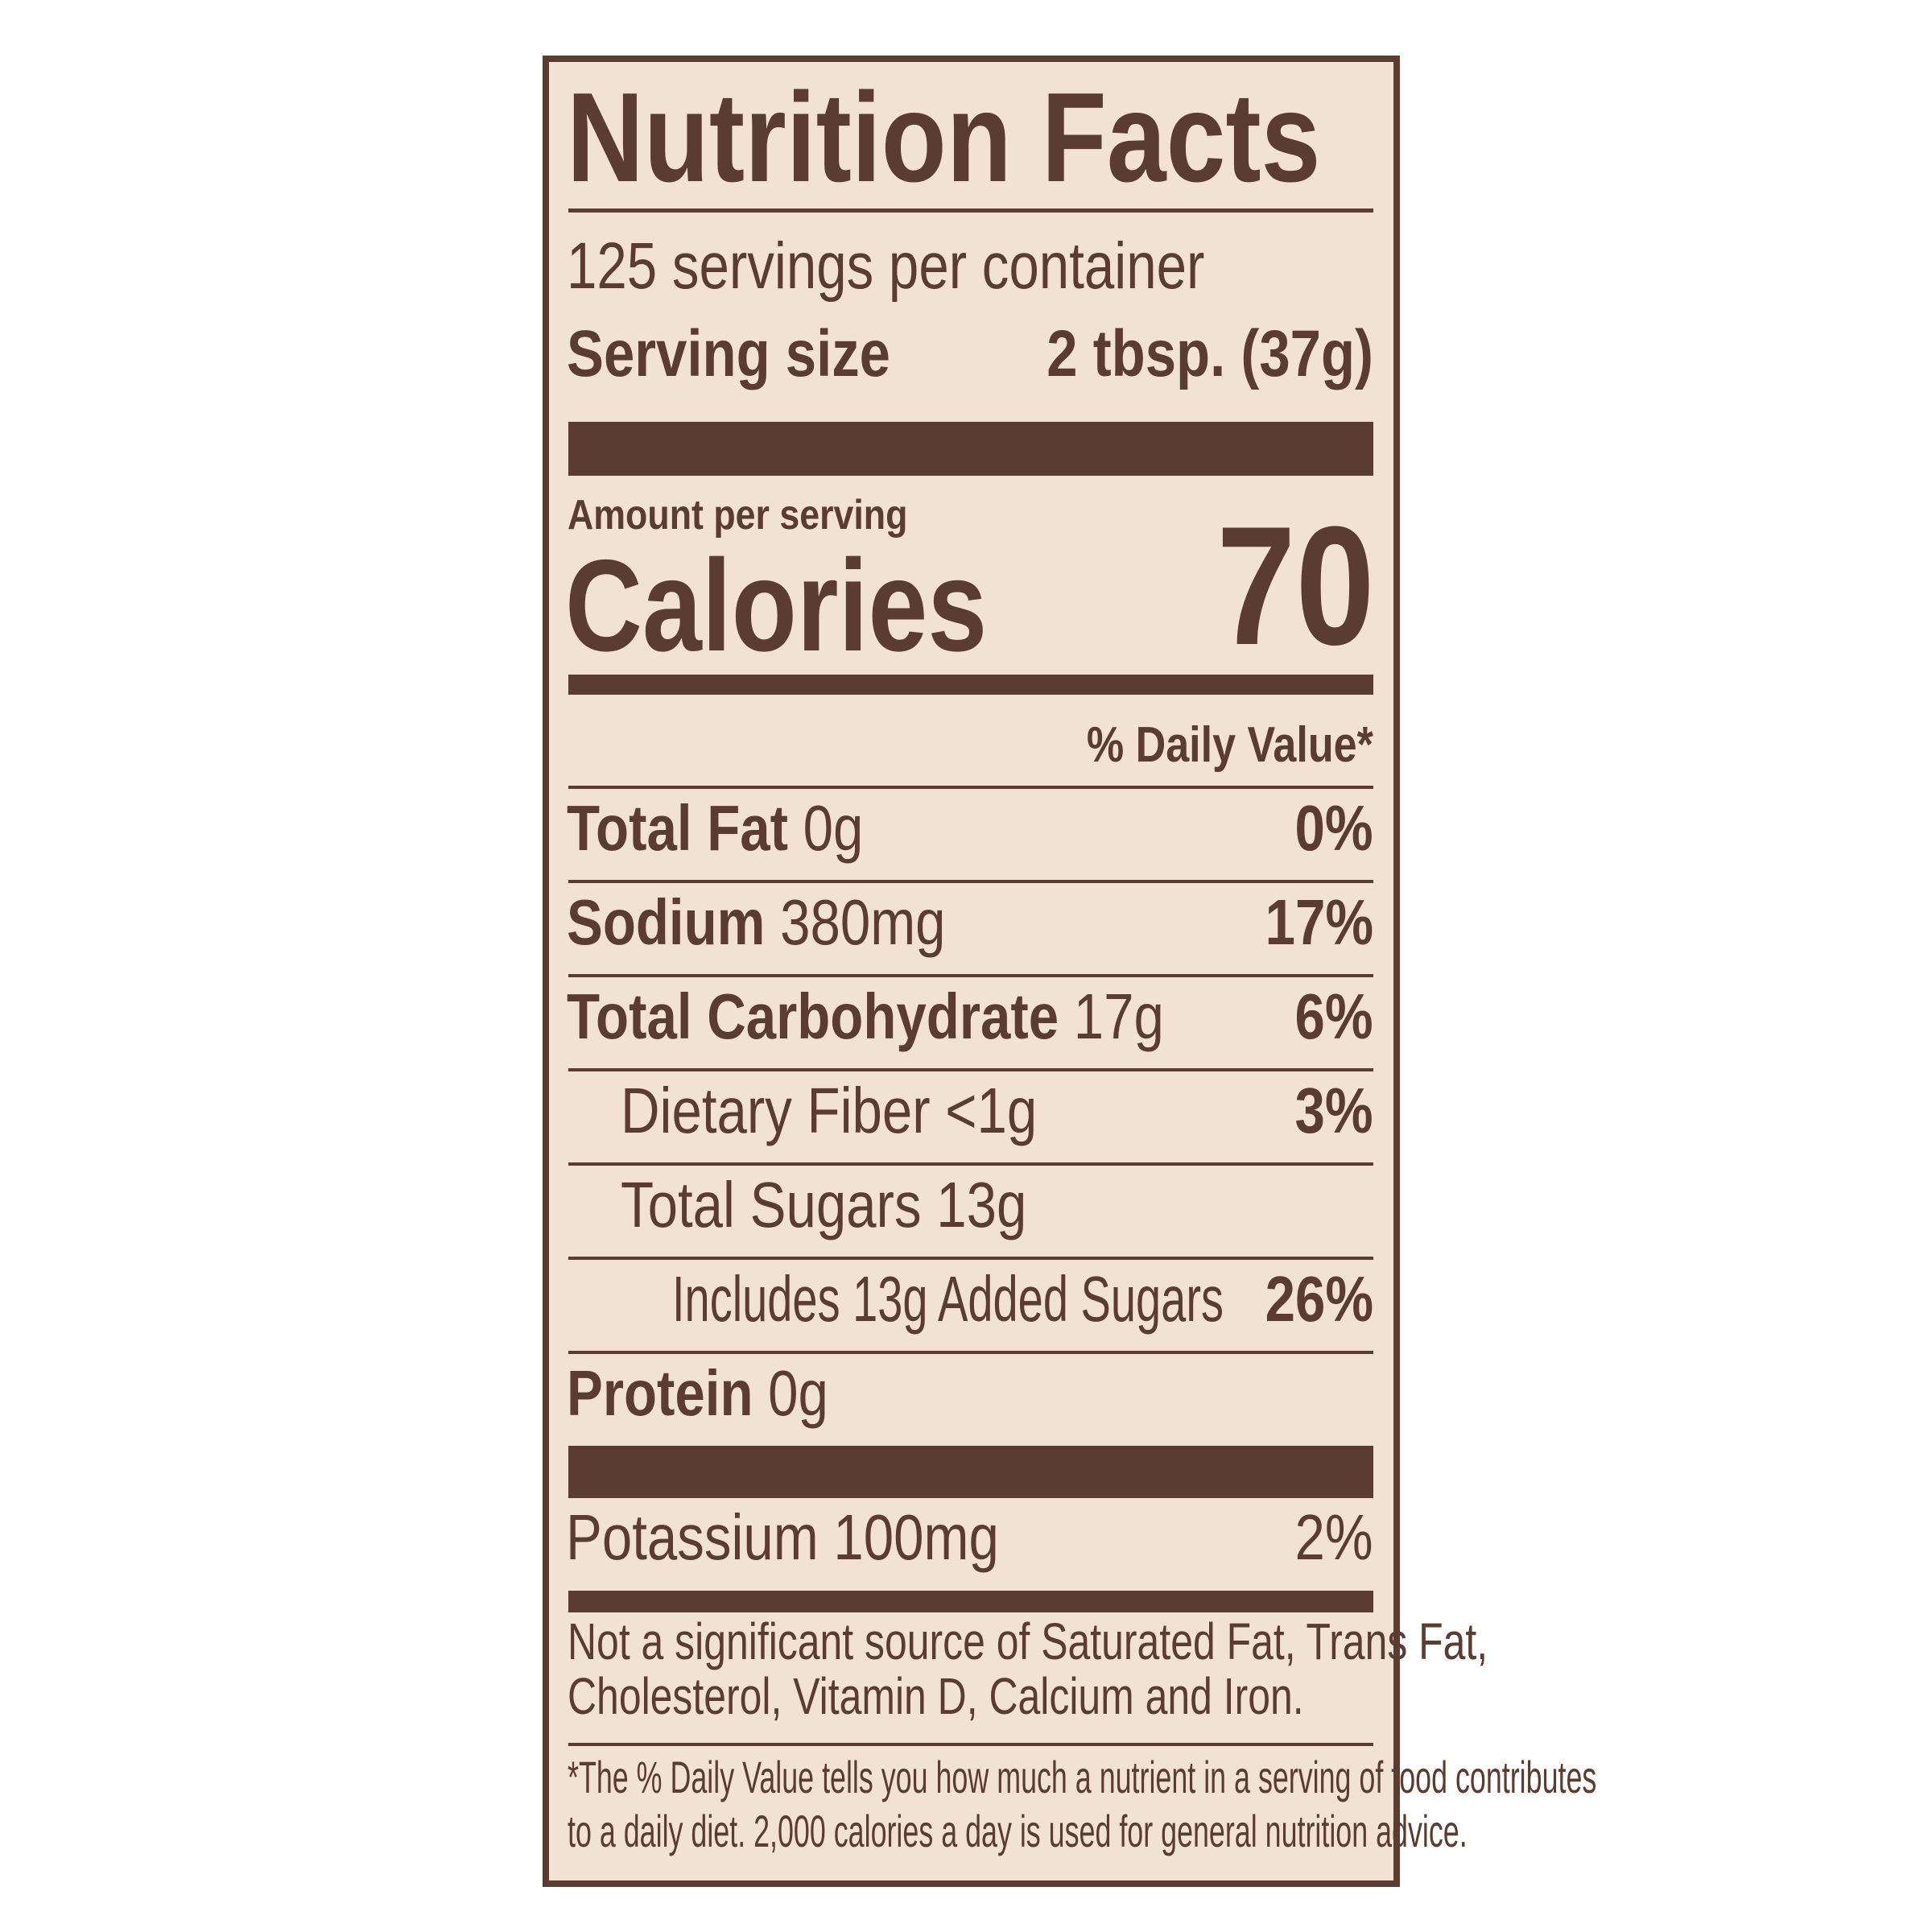 The height and width of the screenshot is (1932, 1932). What do you see at coordinates (776, 606) in the screenshot?
I see `calories-label: Calories` at bounding box center [776, 606].